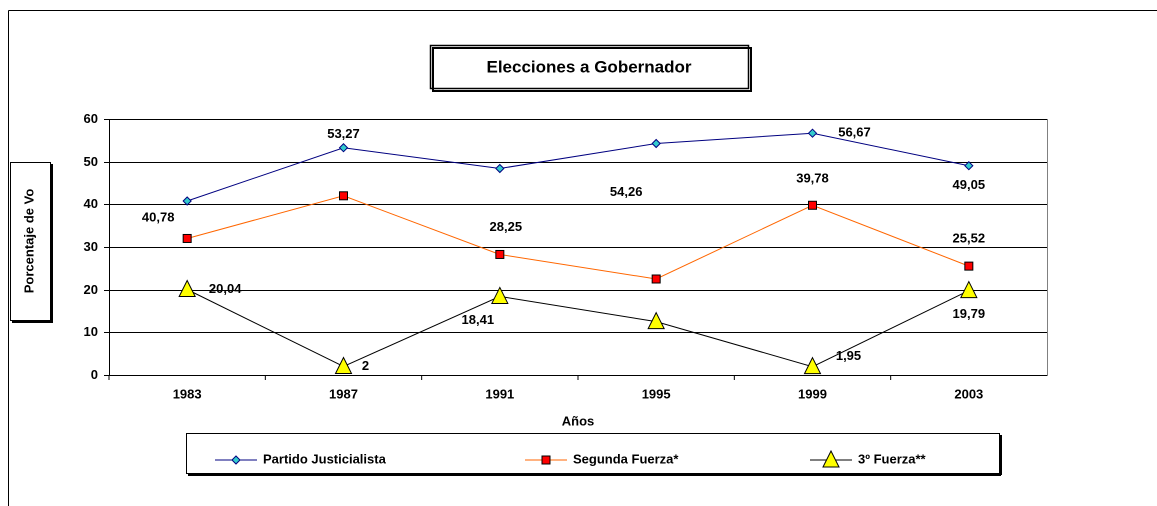  What do you see at coordinates (892, 458) in the screenshot?
I see `legend-label: 3º Fuerza**` at bounding box center [892, 458].